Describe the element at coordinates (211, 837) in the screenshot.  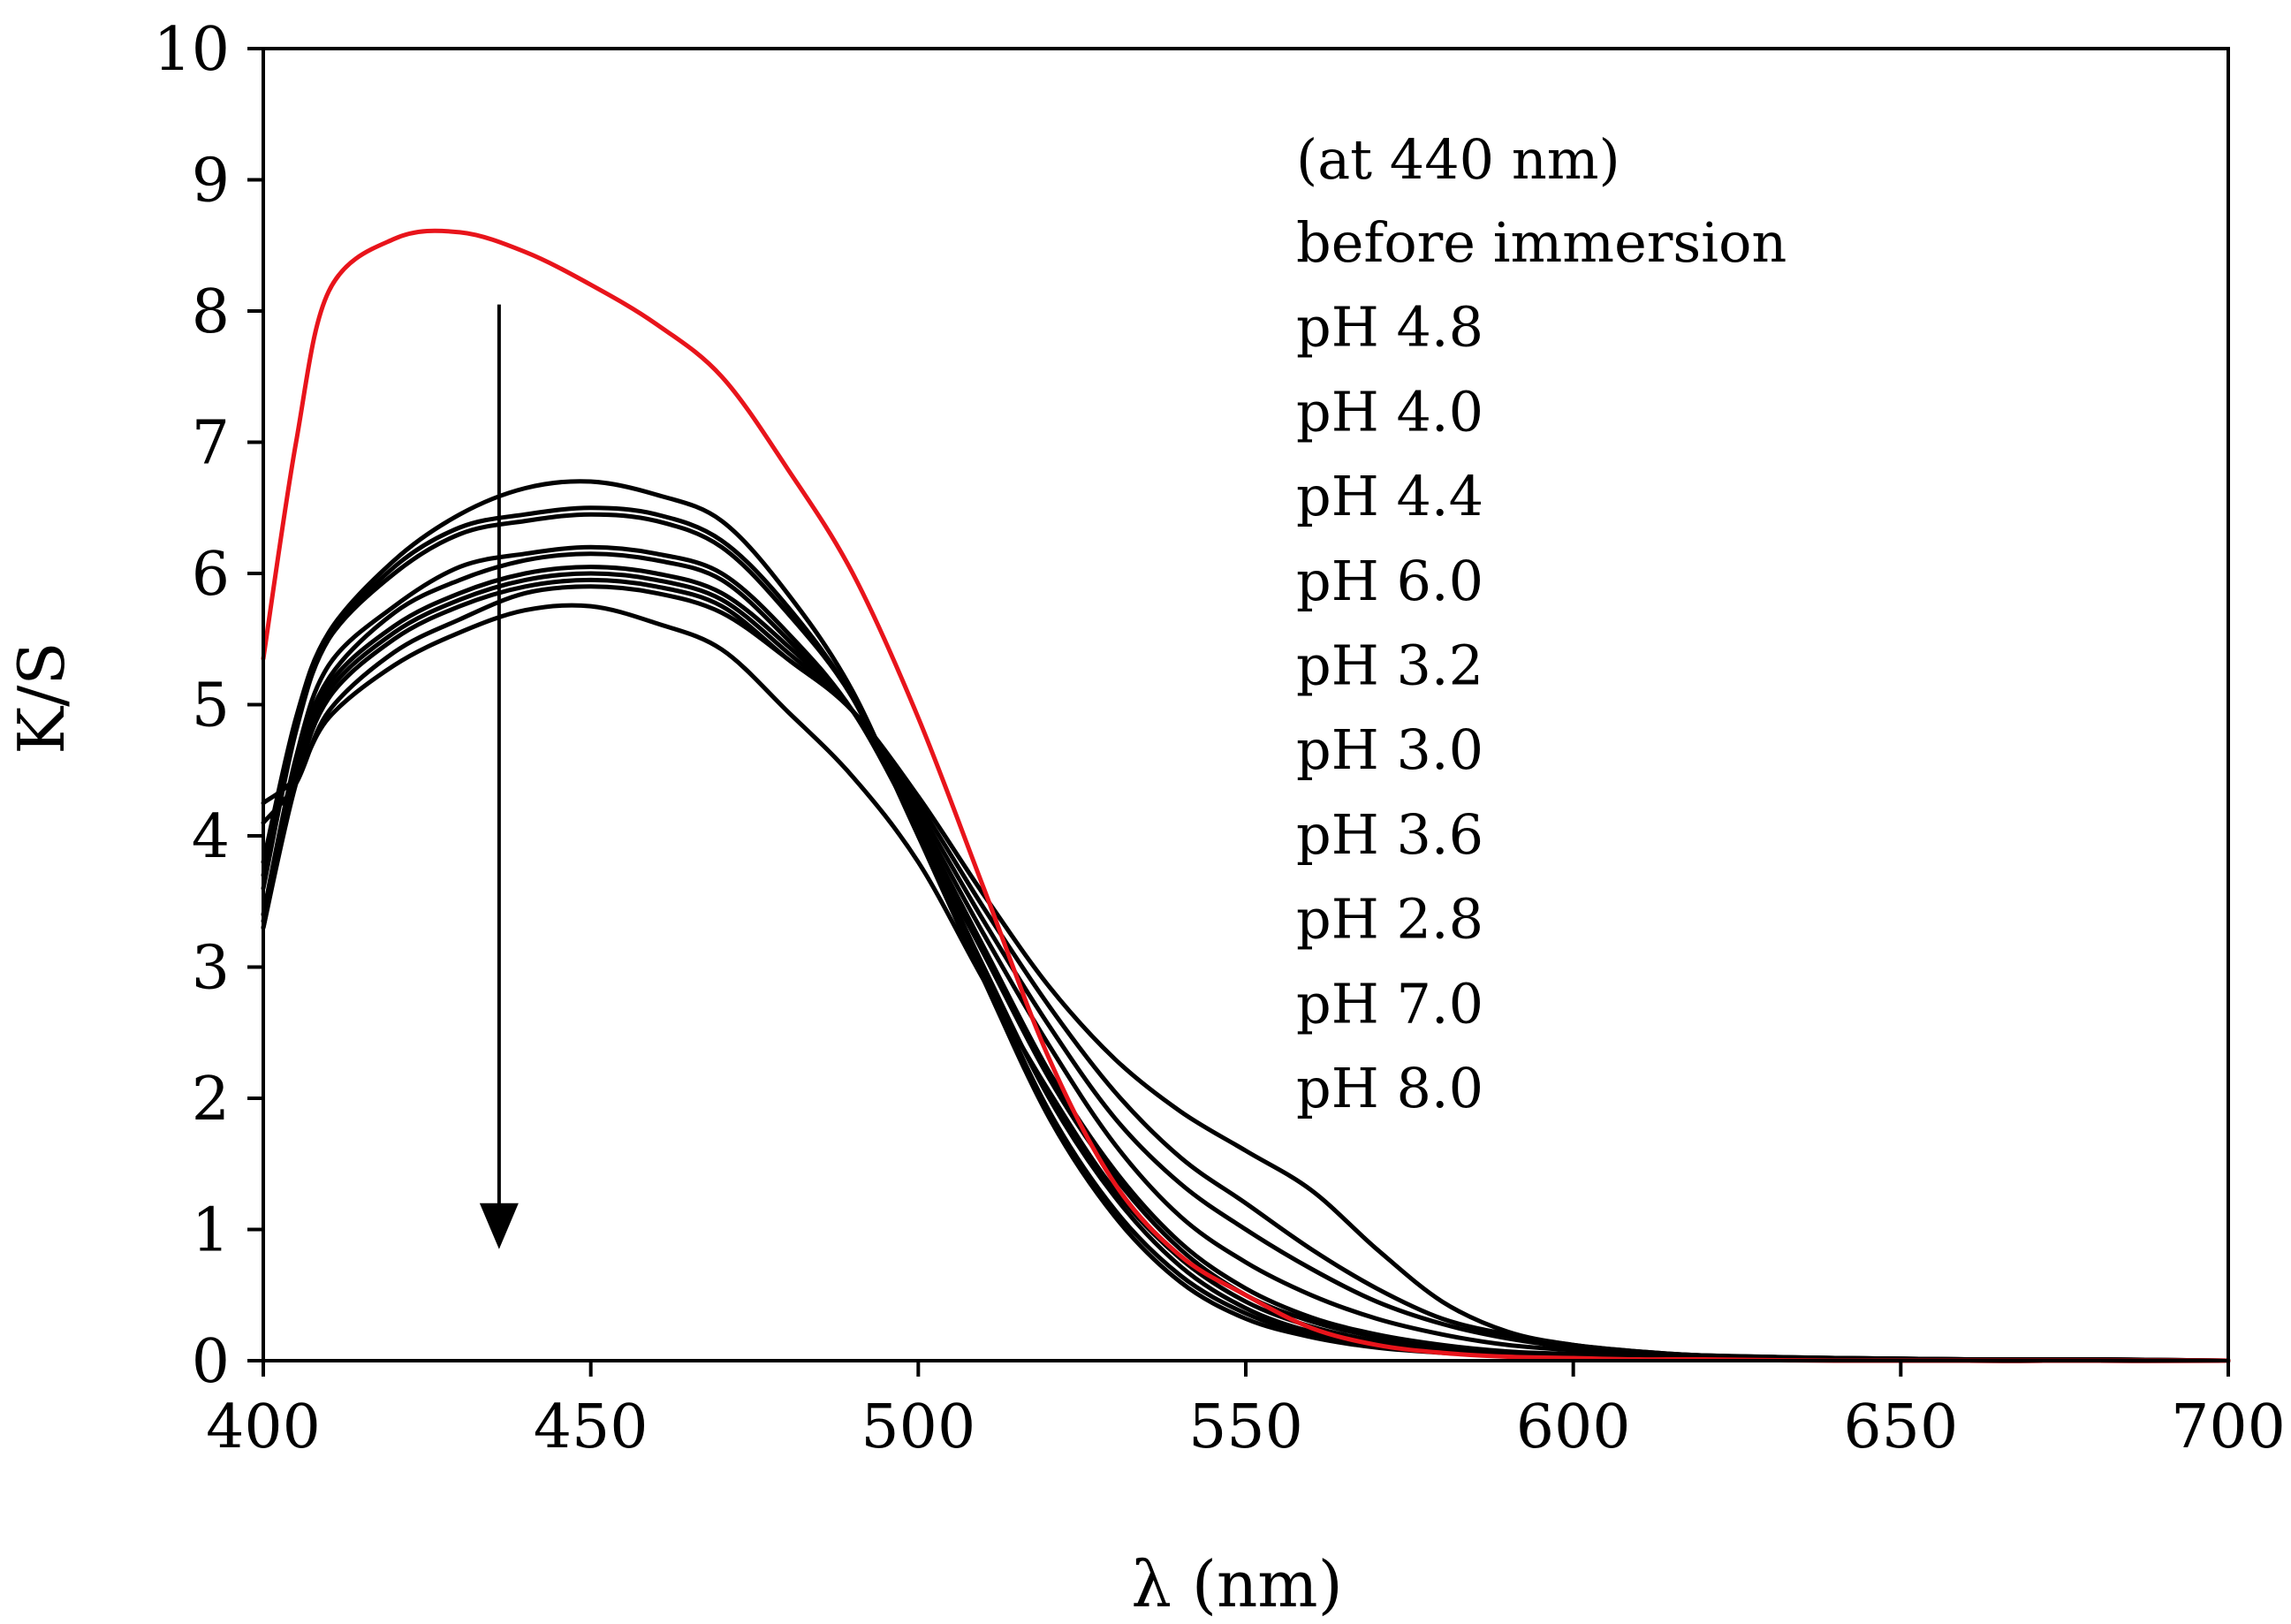
I see `y-tick-label: 4` at that location.